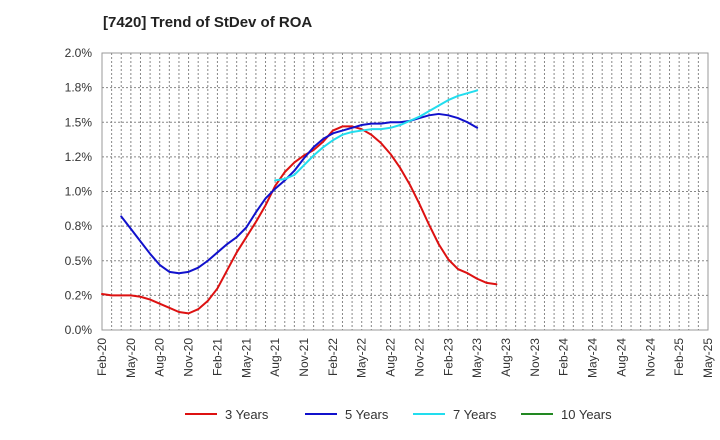  I want to click on x-tick-label: Feb-21, so click(217, 357).